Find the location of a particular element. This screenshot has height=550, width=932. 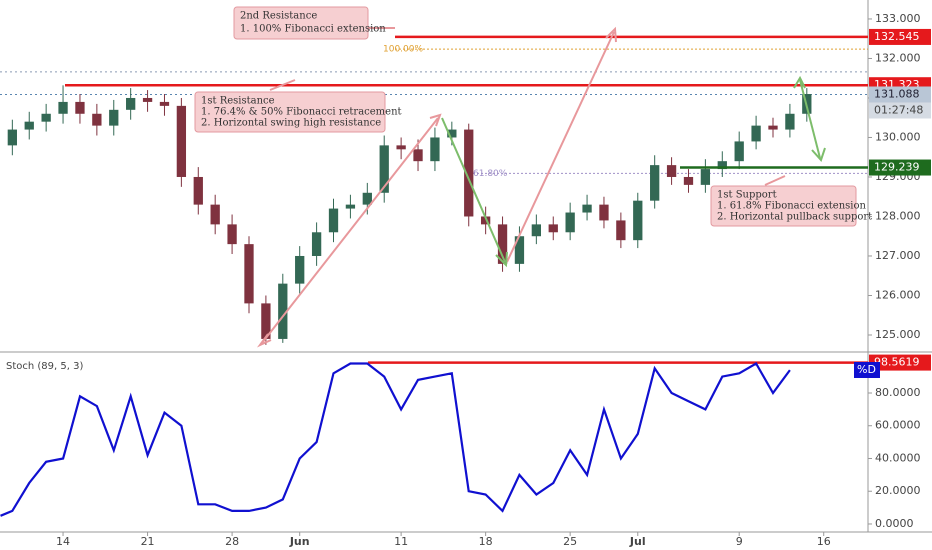

support-arrows is located at coordinates (633, 171).